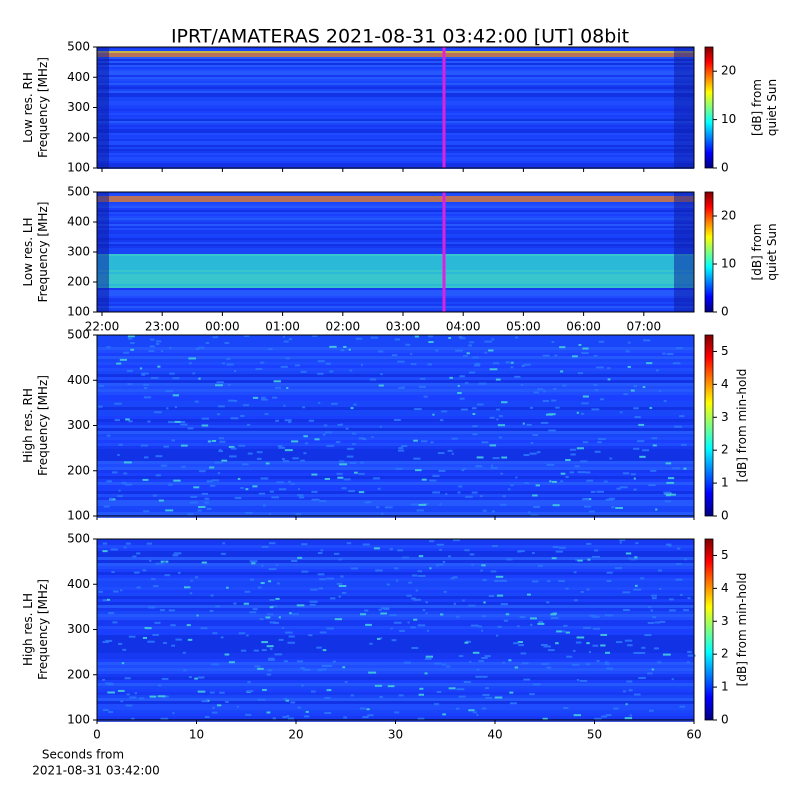  I want to click on y-axis-label-line: Frequency [MHz], so click(43, 107).